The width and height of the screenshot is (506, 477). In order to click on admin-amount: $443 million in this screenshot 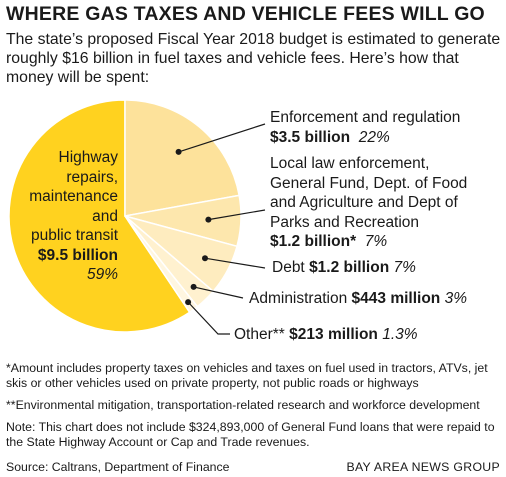, I will do `click(396, 298)`.